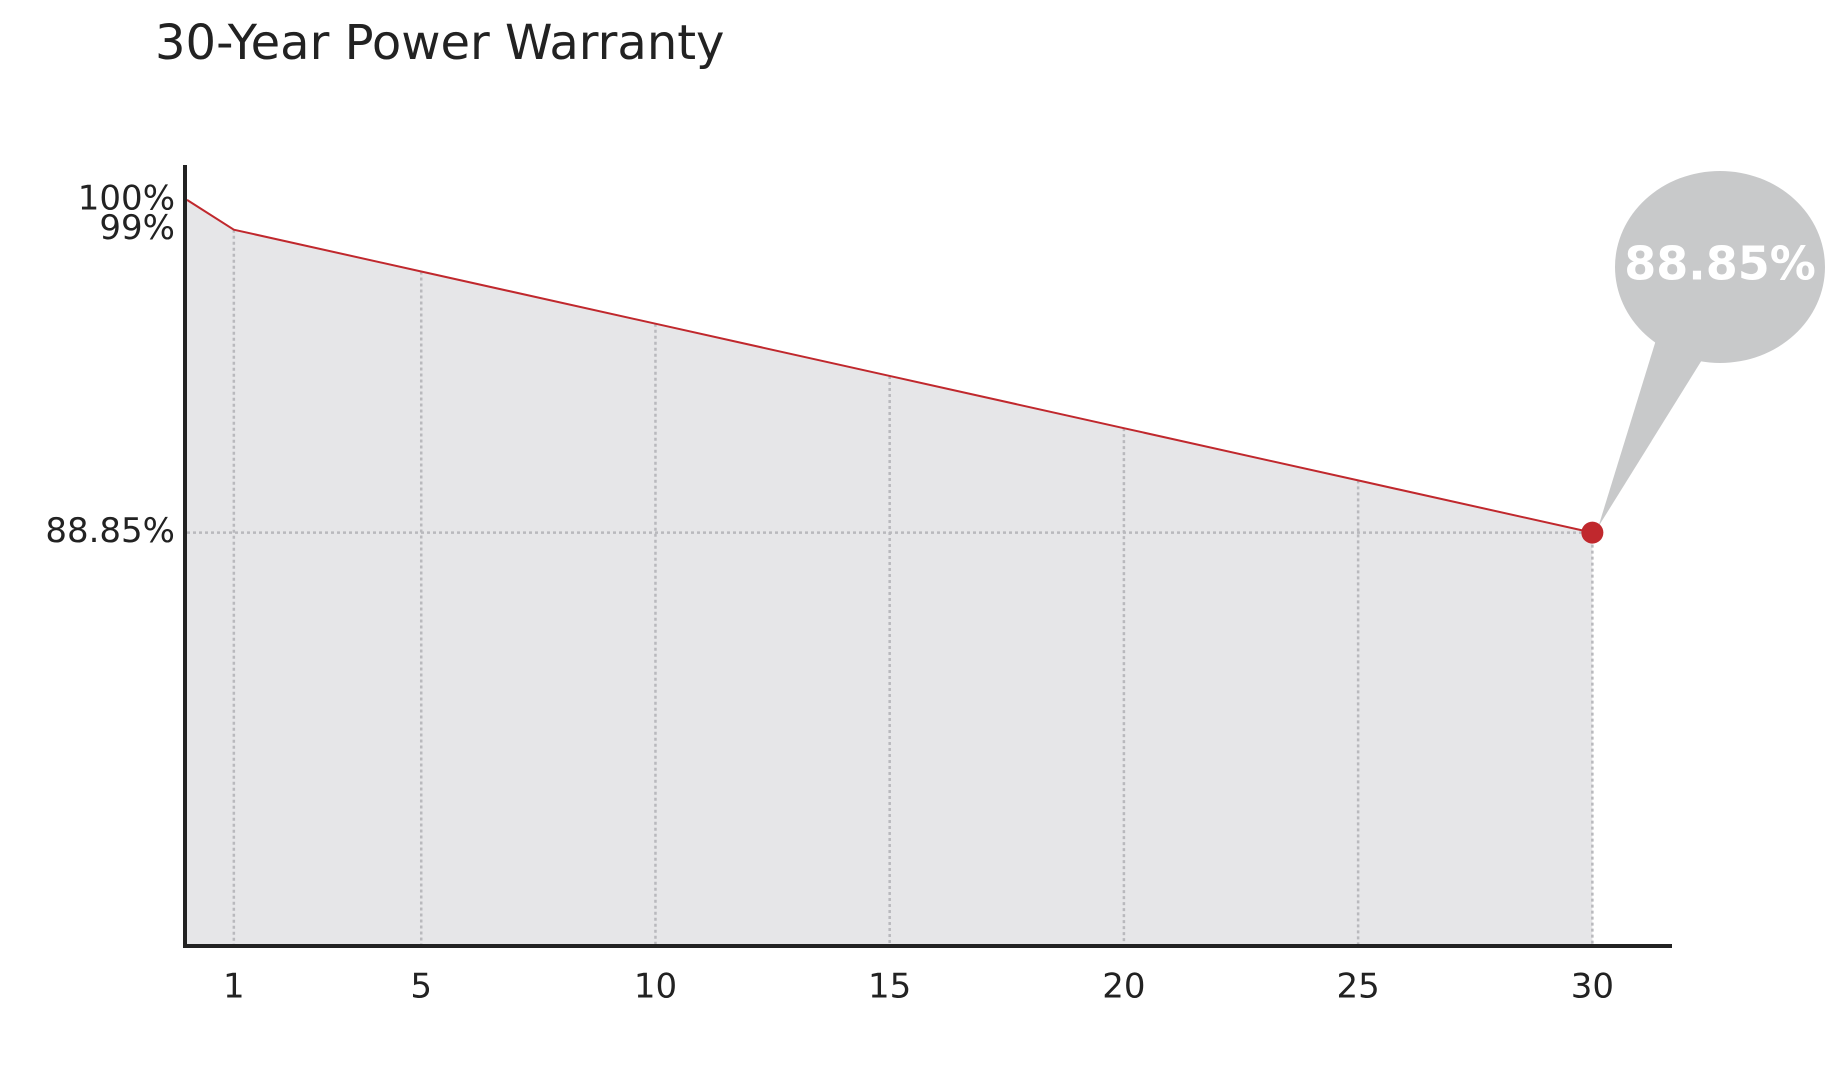 The height and width of the screenshot is (1075, 1837). What do you see at coordinates (1720, 264) in the screenshot?
I see `callout-label: 88.85%` at bounding box center [1720, 264].